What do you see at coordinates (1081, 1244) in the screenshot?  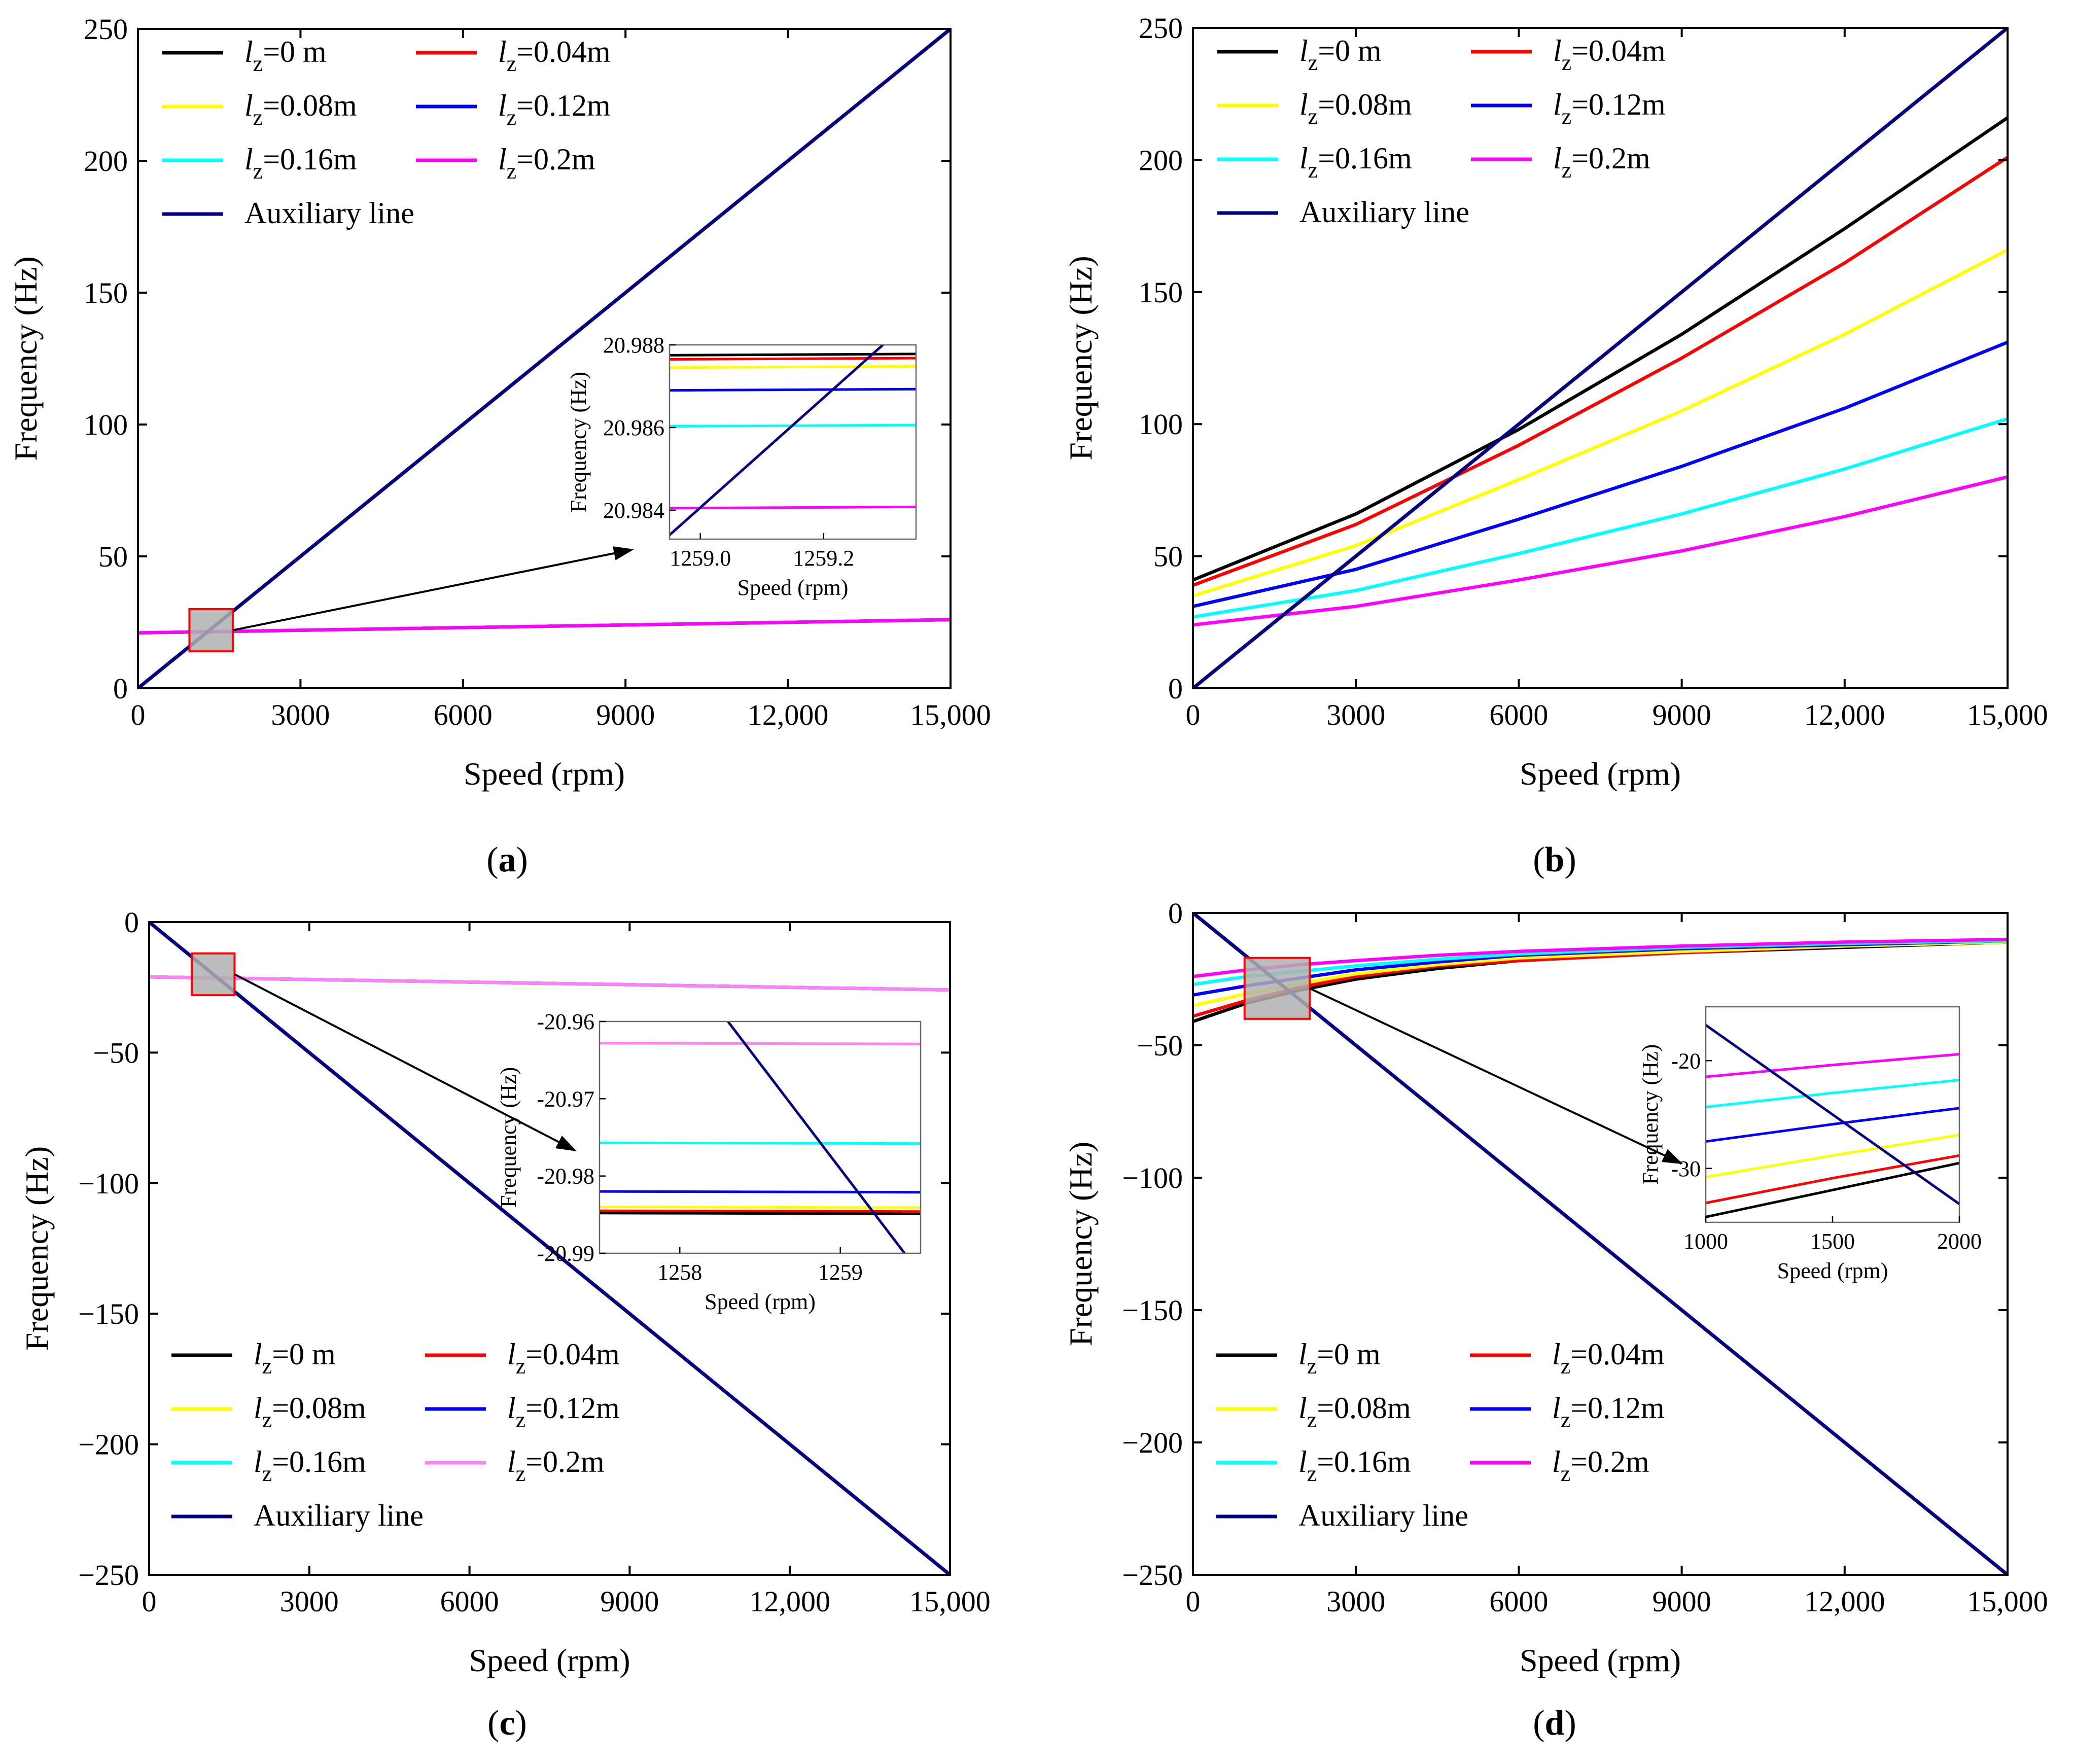 I see `y-axis-title: Frequency (Hz)` at bounding box center [1081, 1244].